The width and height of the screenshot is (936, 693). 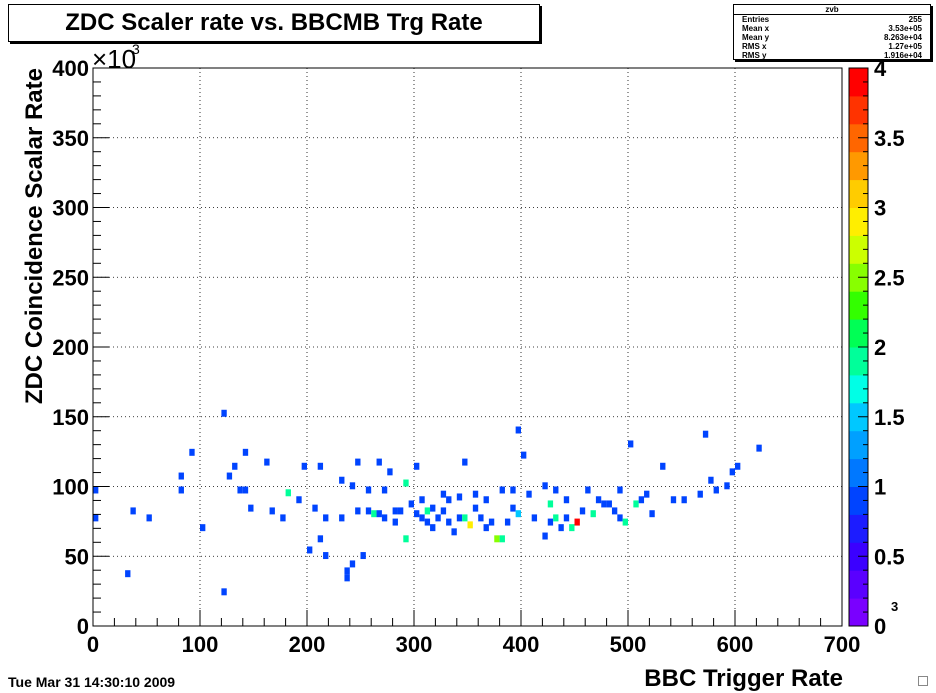 I want to click on x-tick-label: 200, so click(x=307, y=644).